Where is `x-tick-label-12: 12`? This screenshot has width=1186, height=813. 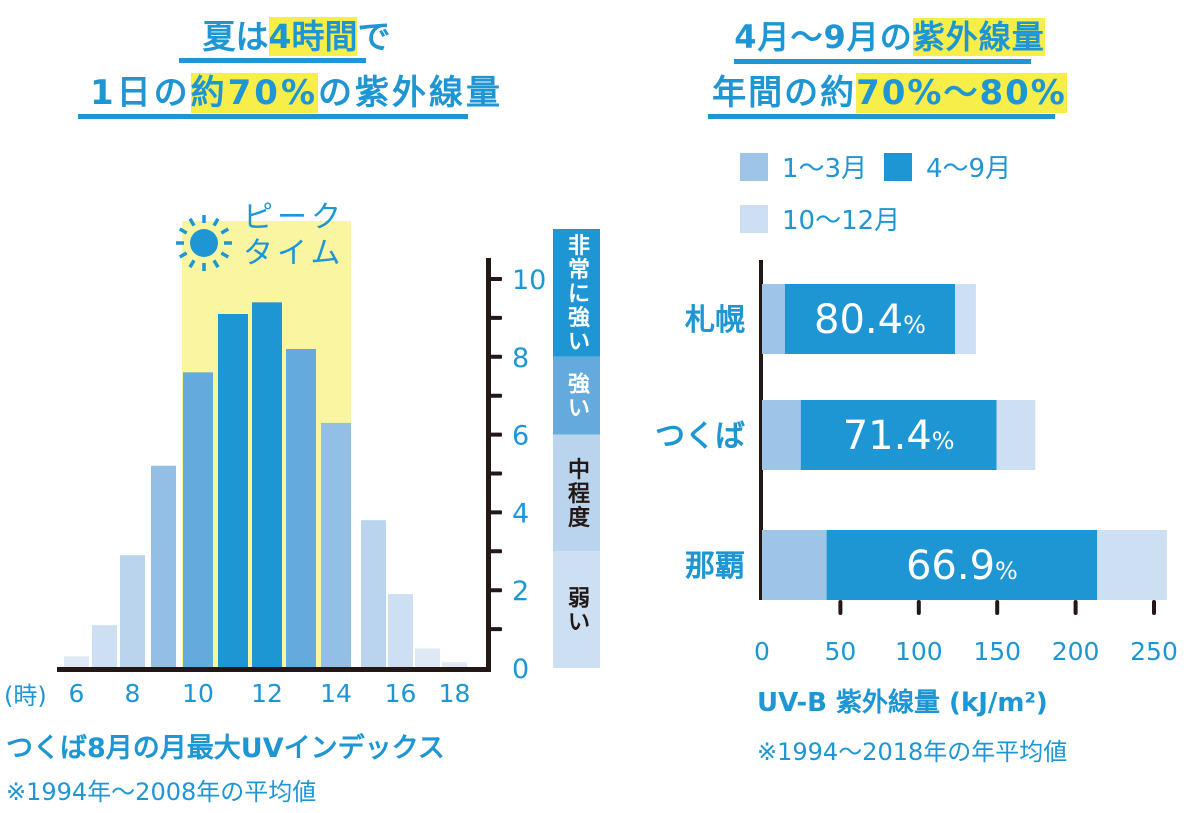 x-tick-label-12: 12 is located at coordinates (267, 693).